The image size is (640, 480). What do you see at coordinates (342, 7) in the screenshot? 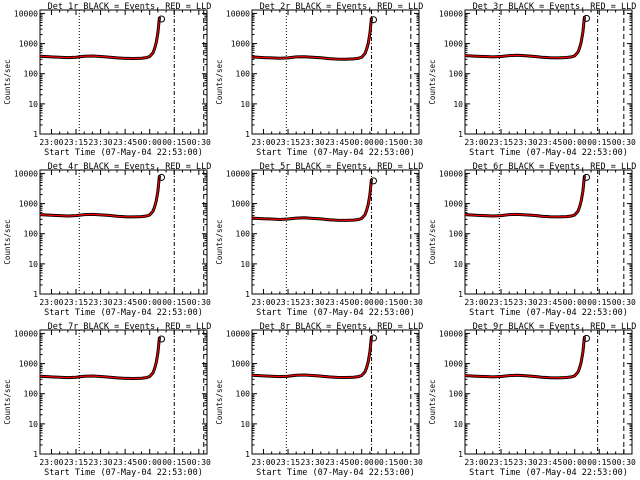
I see `panel-title: Det 2r BLACK = Events, RED = LLD` at bounding box center [342, 7].